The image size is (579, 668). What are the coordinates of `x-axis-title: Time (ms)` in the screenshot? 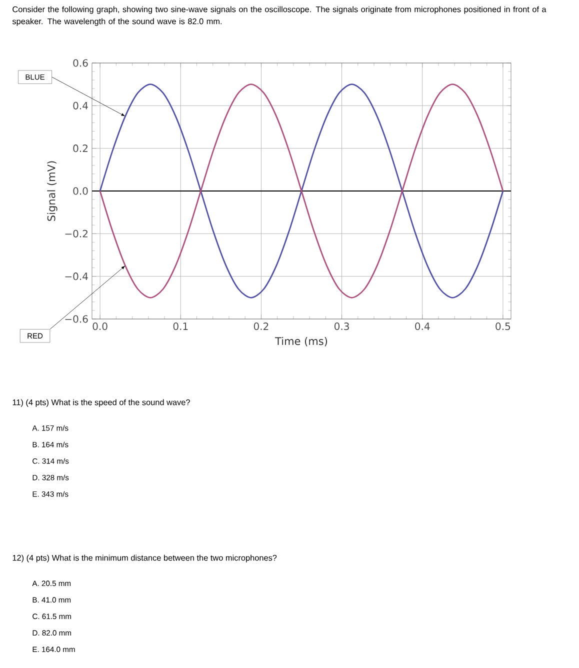 It's located at (301, 341).